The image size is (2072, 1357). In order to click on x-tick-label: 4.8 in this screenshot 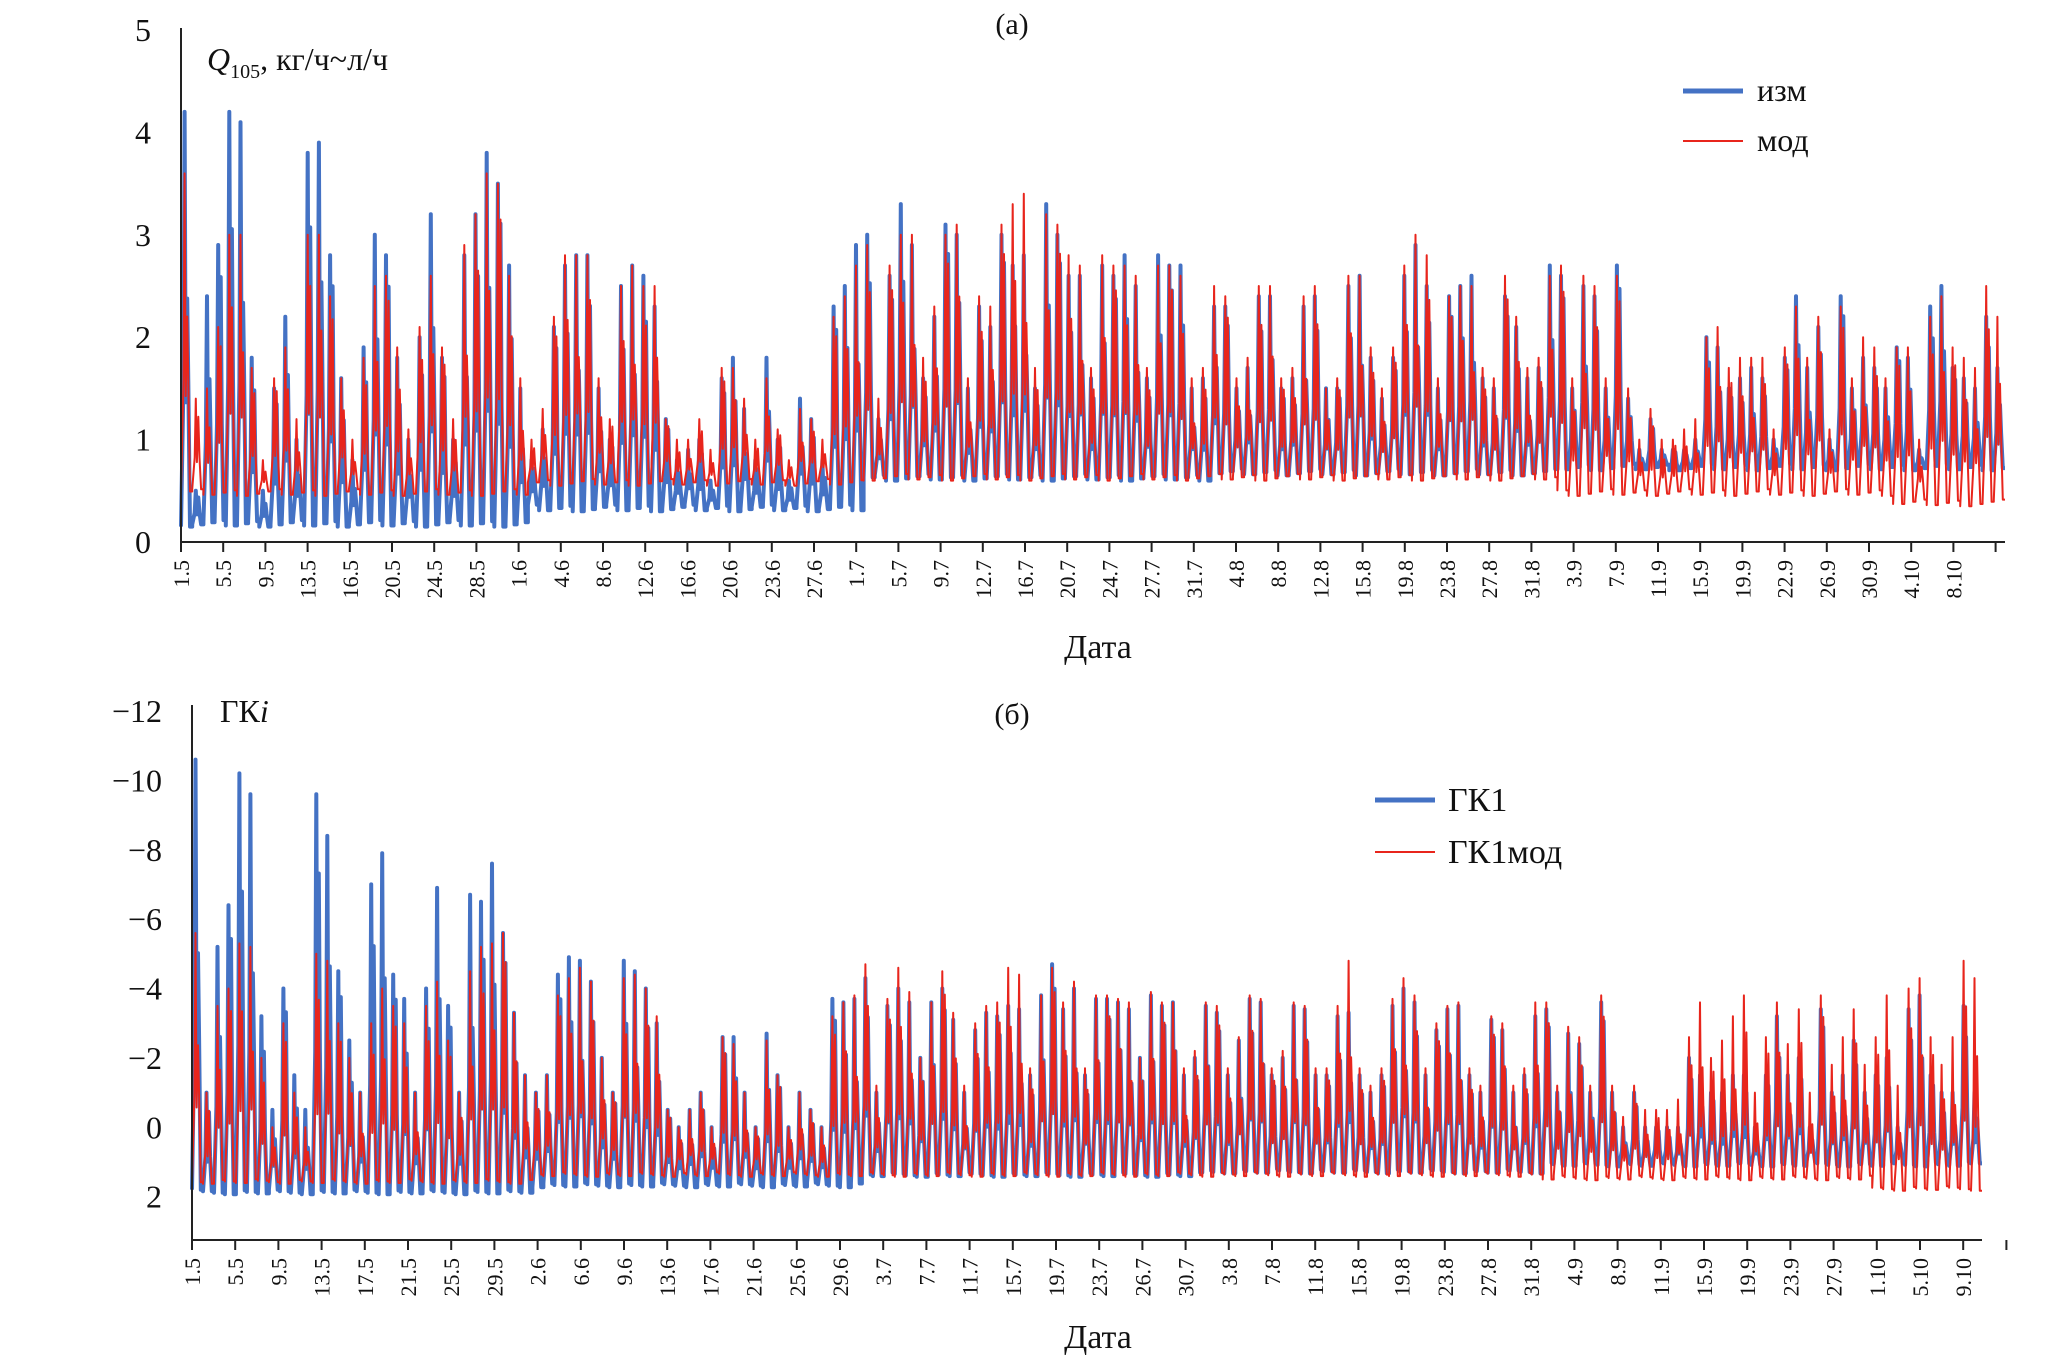, I will do `click(1236, 574)`.